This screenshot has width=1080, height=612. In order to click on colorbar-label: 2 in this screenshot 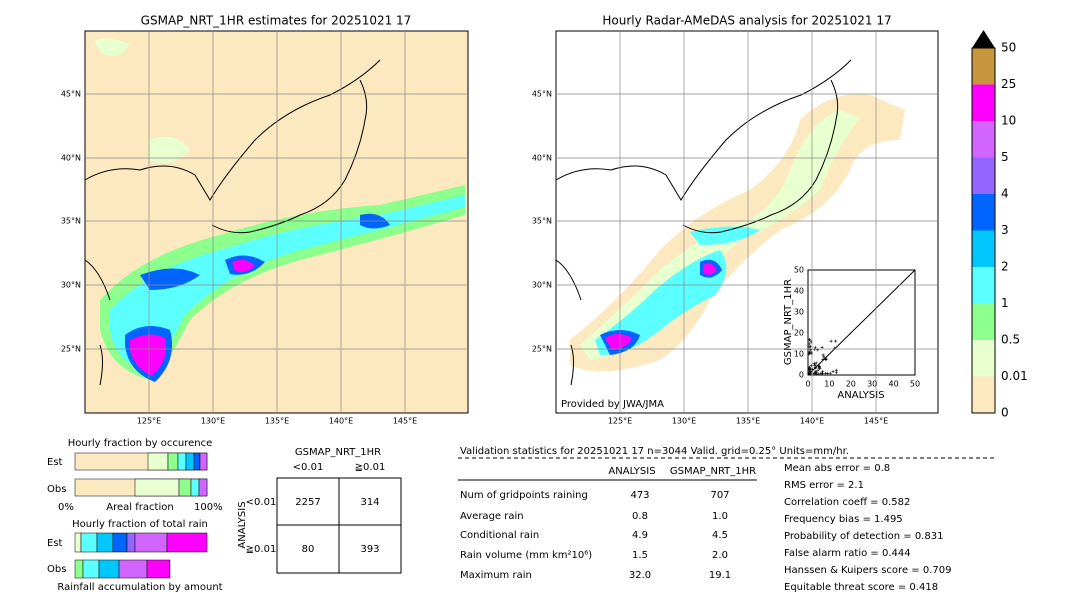, I will do `click(1005, 267)`.